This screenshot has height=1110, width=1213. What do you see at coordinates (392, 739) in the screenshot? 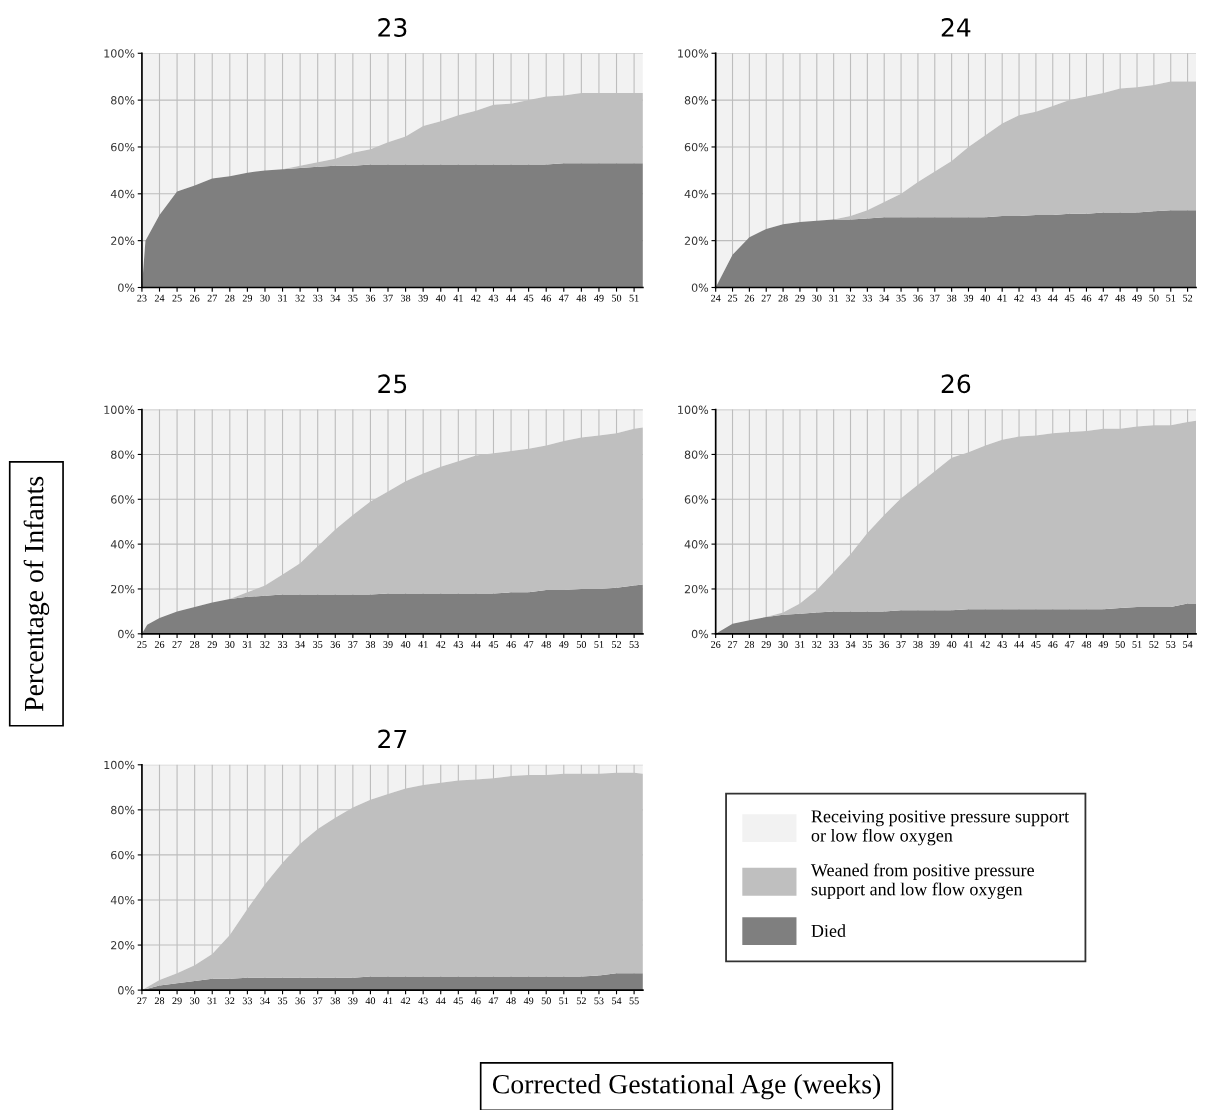
I see `chart-title: 27` at bounding box center [392, 739].